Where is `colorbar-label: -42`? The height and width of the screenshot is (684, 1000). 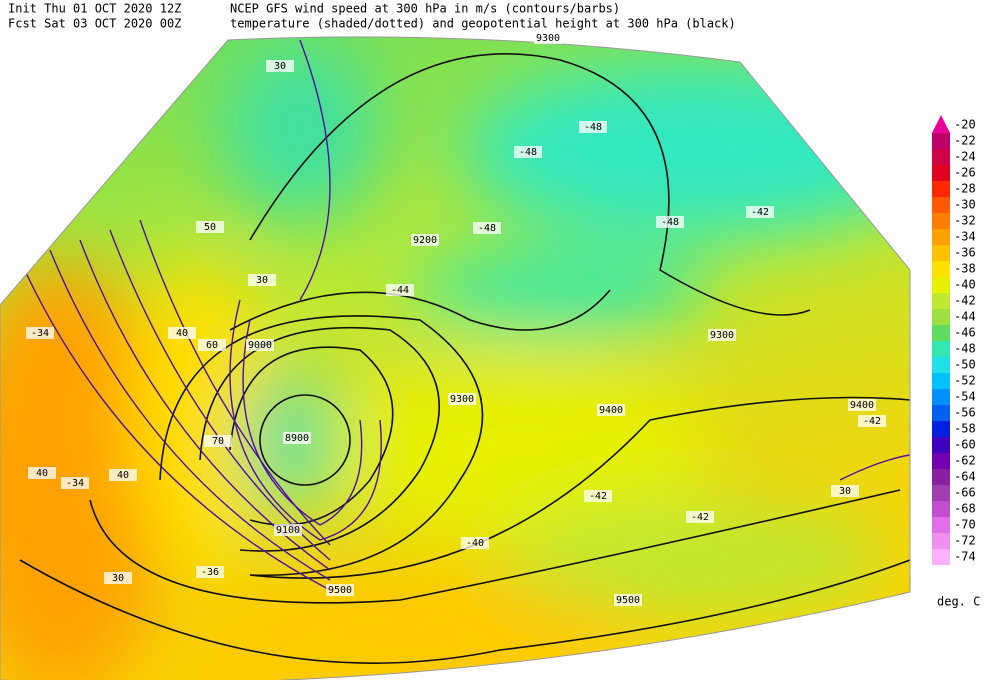
colorbar-label: -42 is located at coordinates (965, 301).